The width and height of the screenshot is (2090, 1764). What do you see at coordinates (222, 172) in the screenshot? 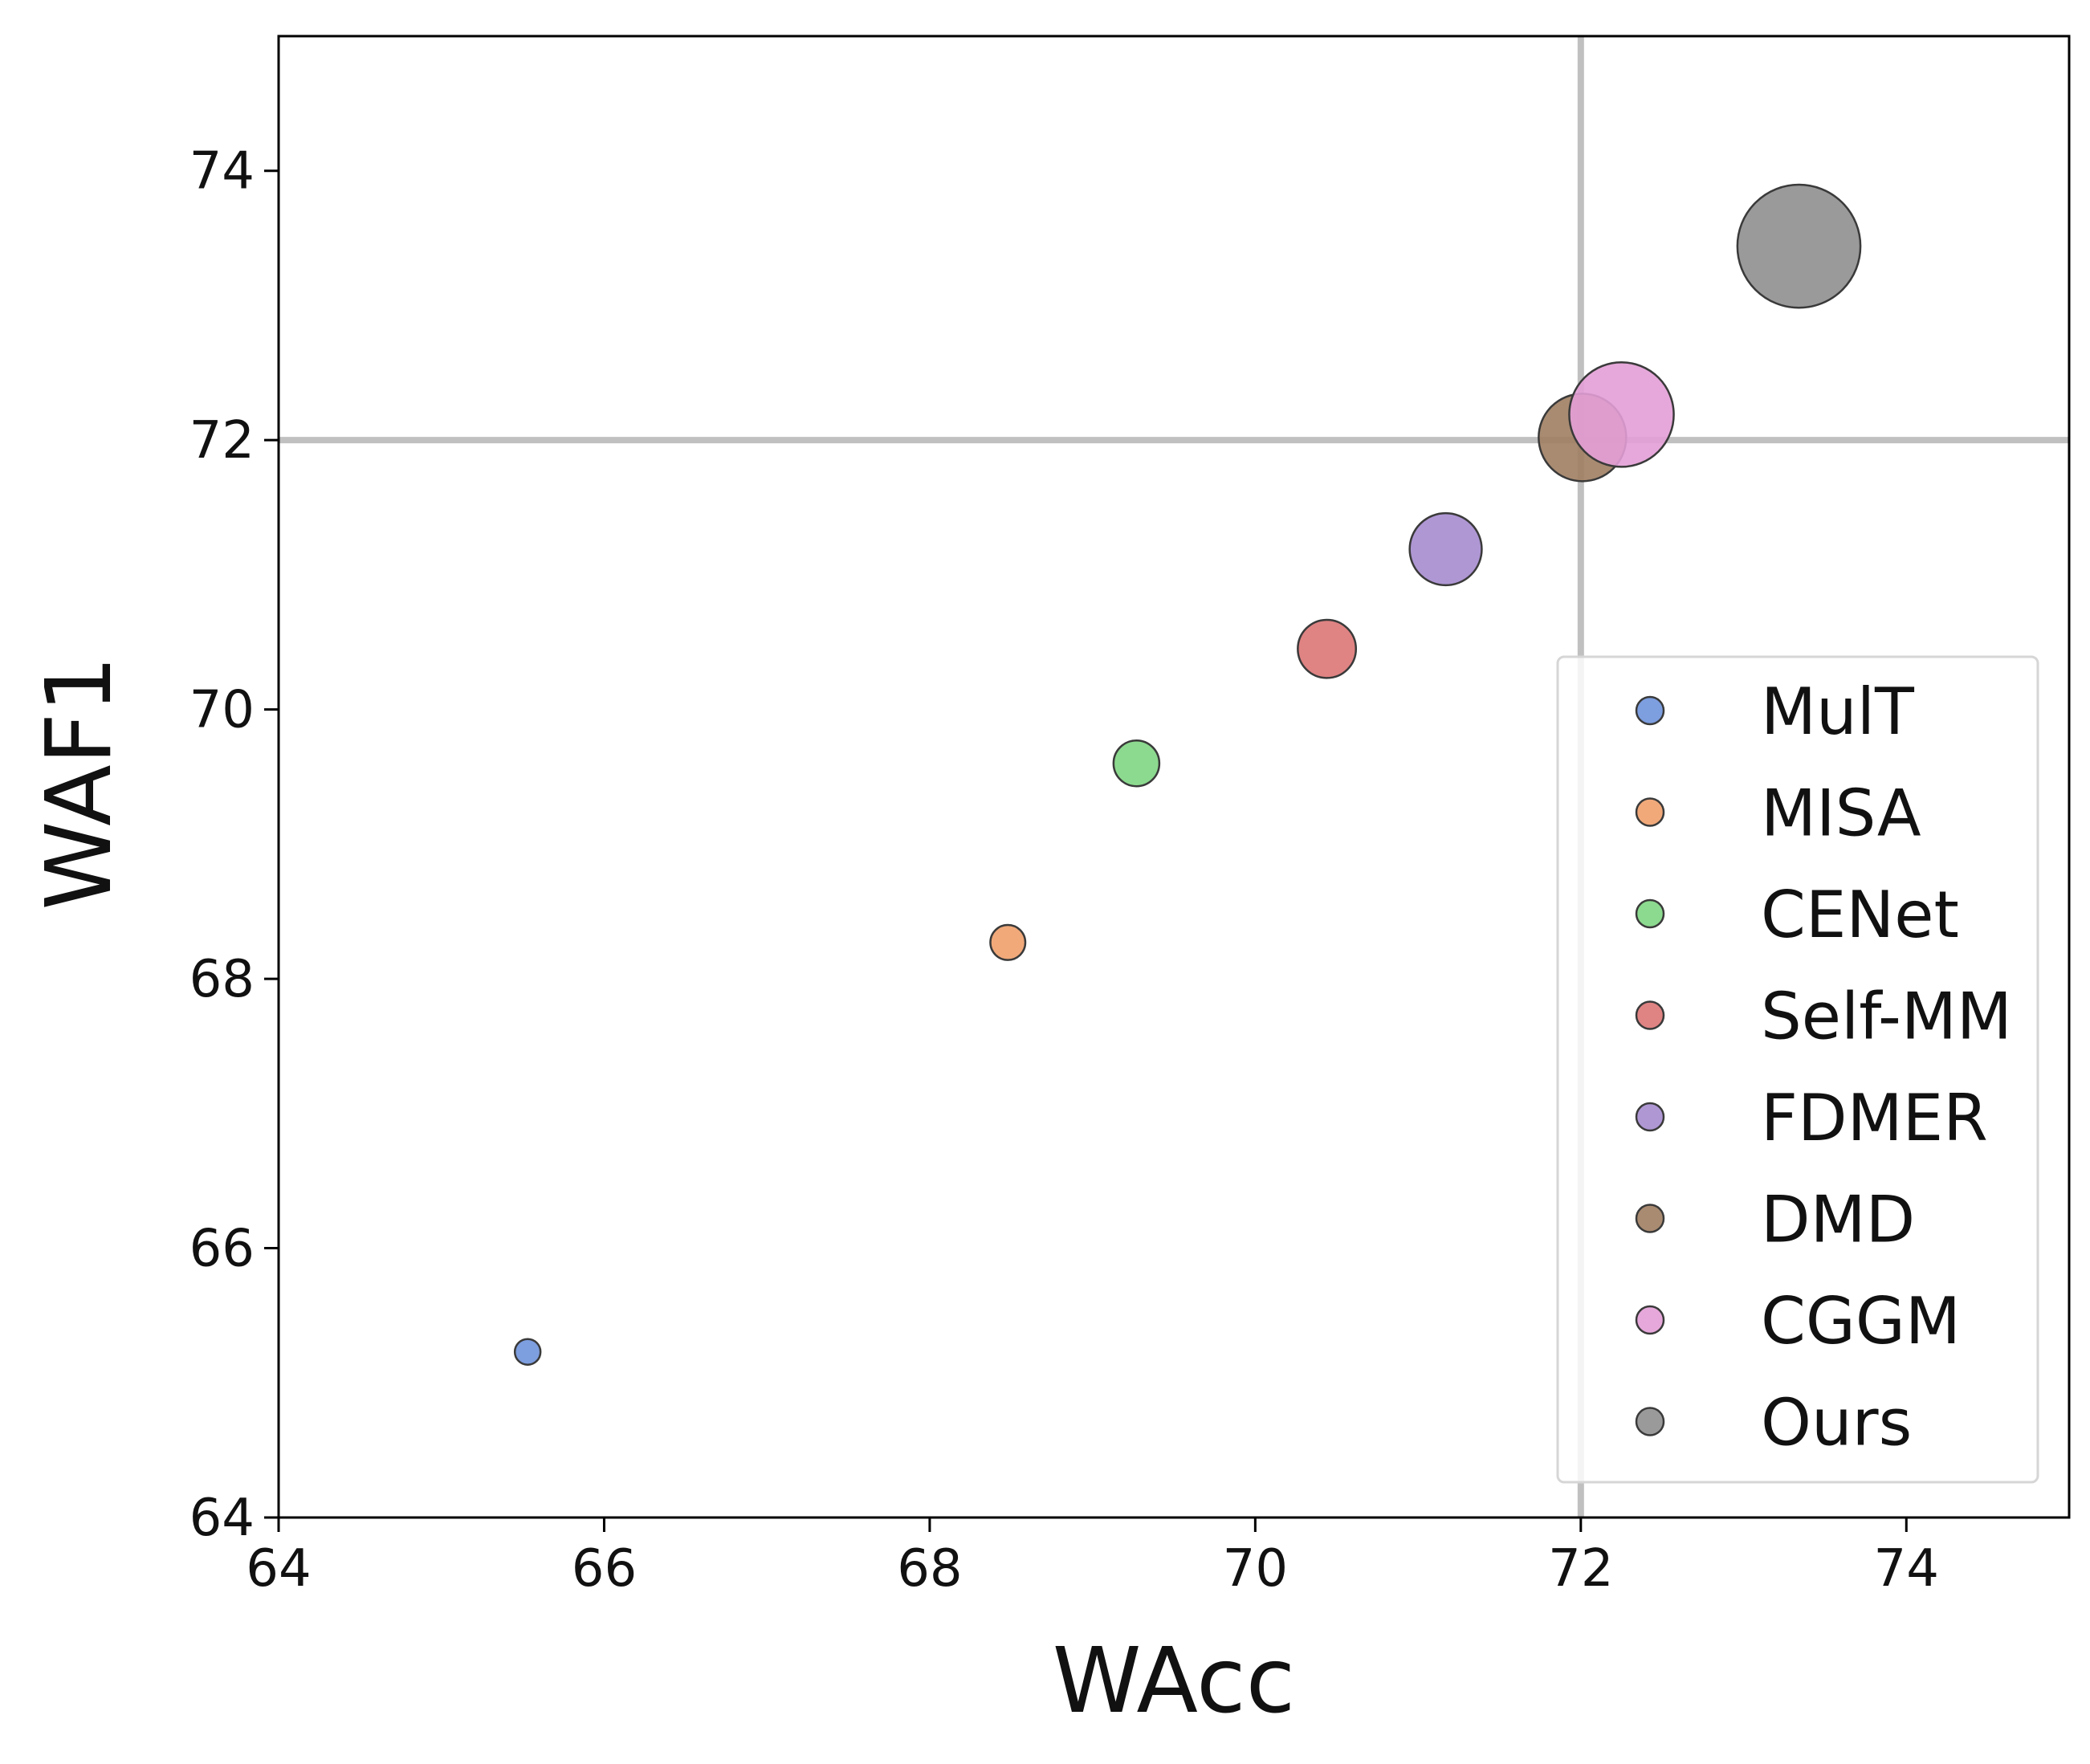
I see `y-tick-label: 74` at bounding box center [222, 172].